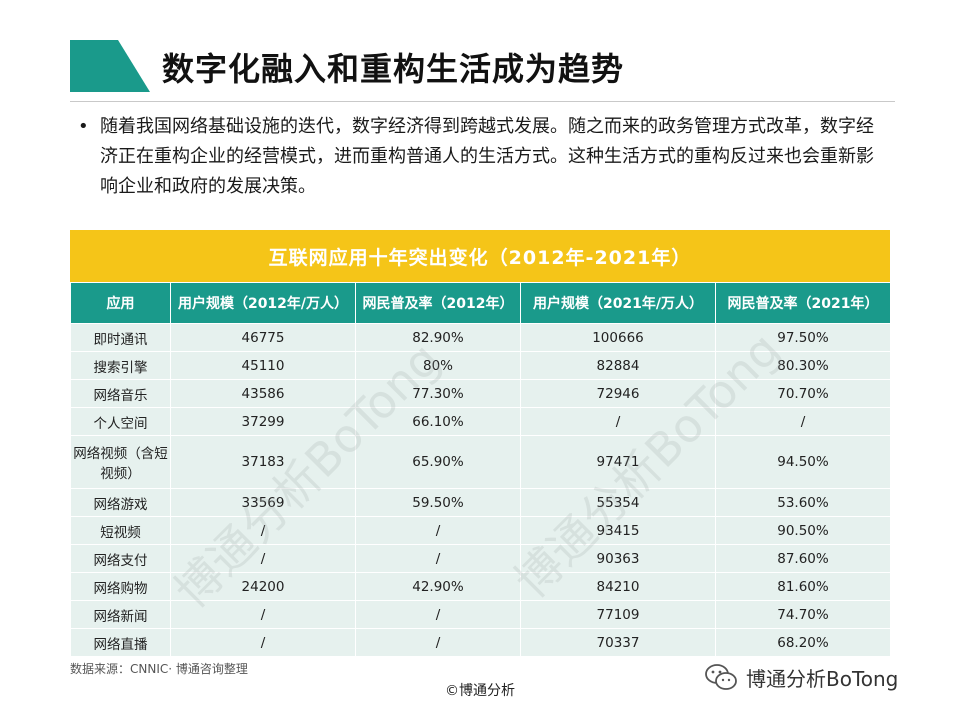 This screenshot has width=960, height=720. I want to click on cell-rate-2021: 90.50%, so click(803, 530).